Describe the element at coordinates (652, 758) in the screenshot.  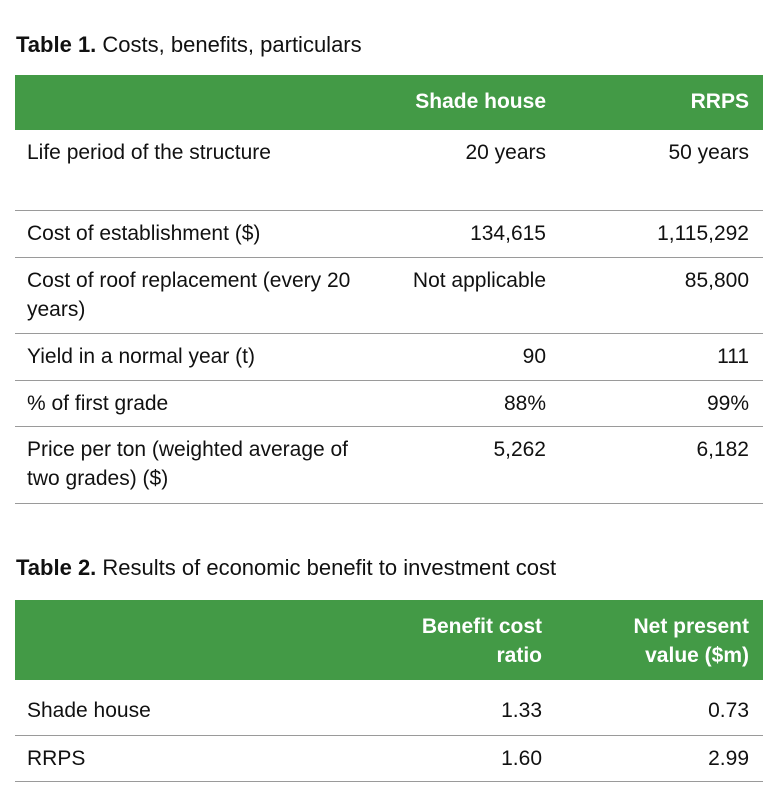
I see `cell: 2.99` at that location.